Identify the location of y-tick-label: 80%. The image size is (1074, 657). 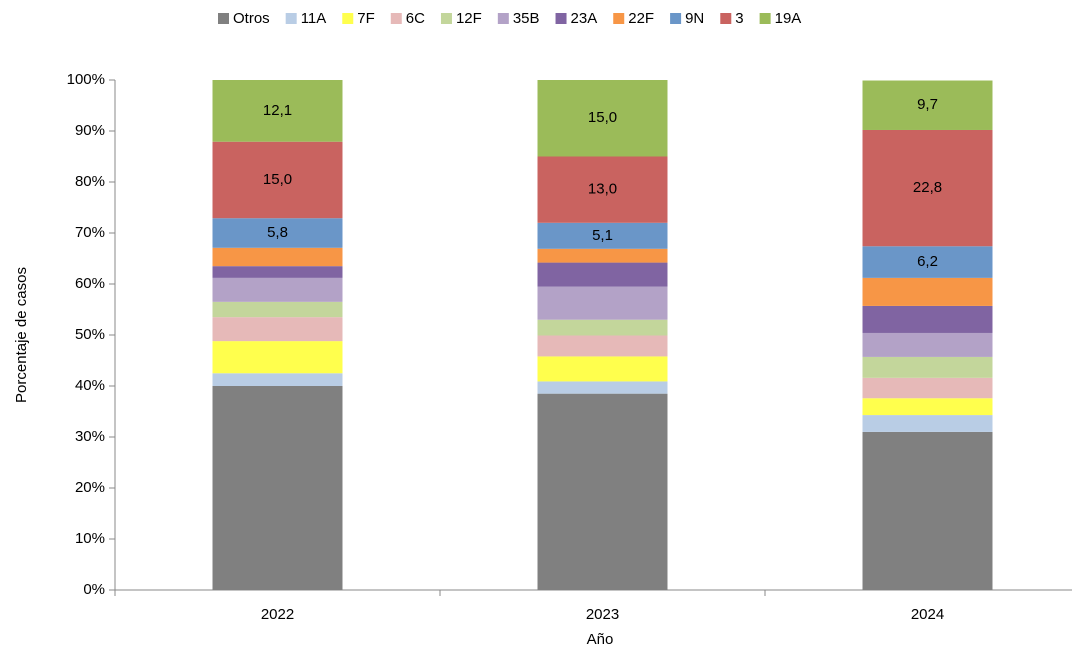
(90, 181).